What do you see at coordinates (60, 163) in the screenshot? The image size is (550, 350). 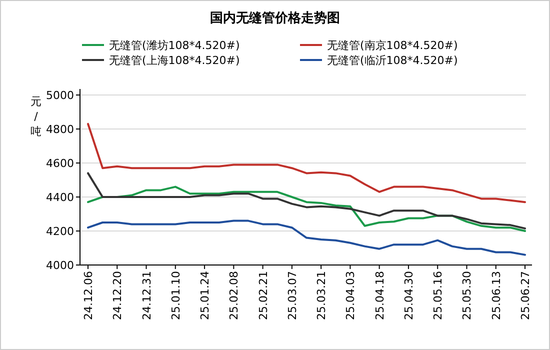 I see `y-tick-label: 4600` at bounding box center [60, 163].